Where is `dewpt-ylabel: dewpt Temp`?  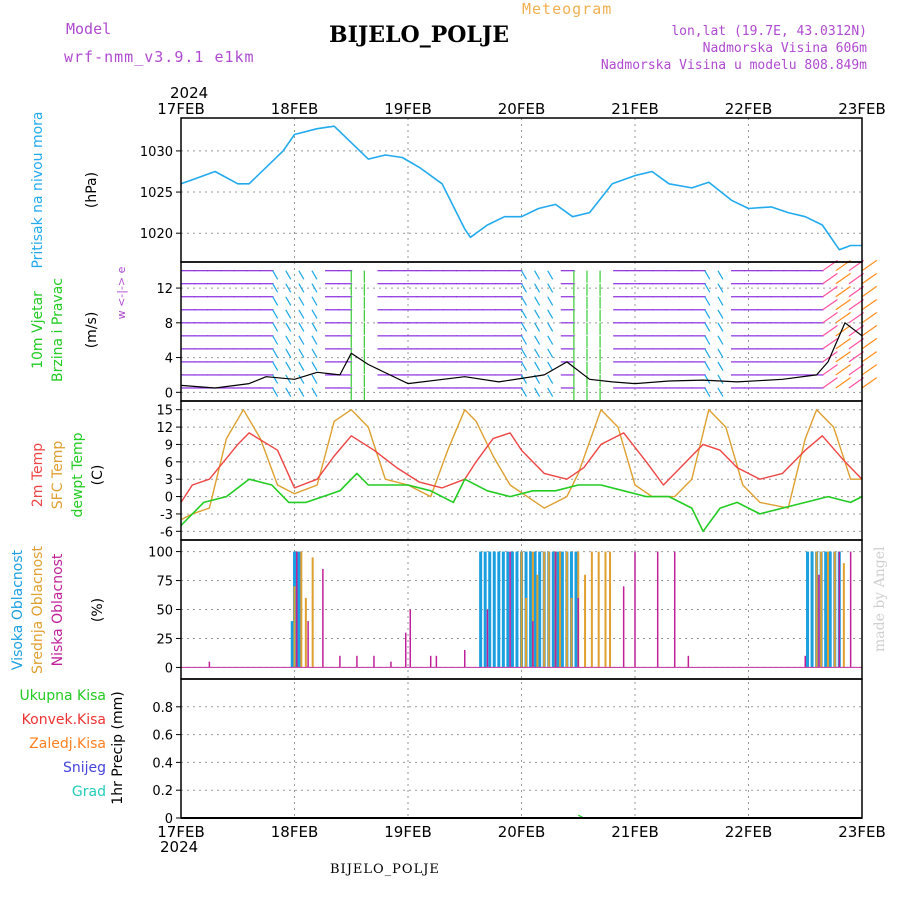
dewpt-ylabel: dewpt Temp is located at coordinates (78, 474).